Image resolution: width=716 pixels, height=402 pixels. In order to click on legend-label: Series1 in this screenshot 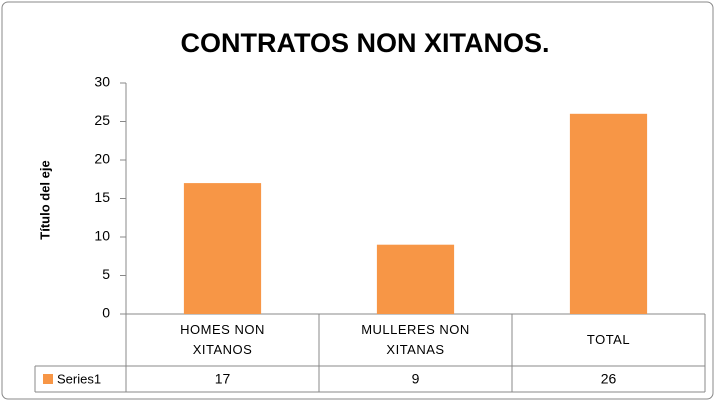, I will do `click(79, 378)`.